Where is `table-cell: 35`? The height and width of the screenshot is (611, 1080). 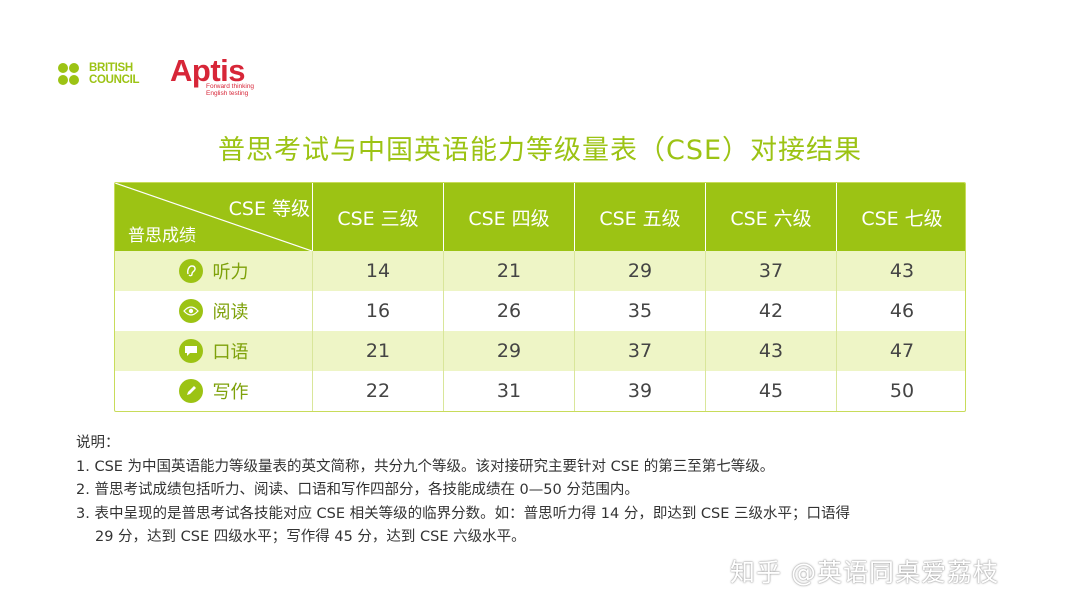 table-cell: 35 is located at coordinates (639, 311).